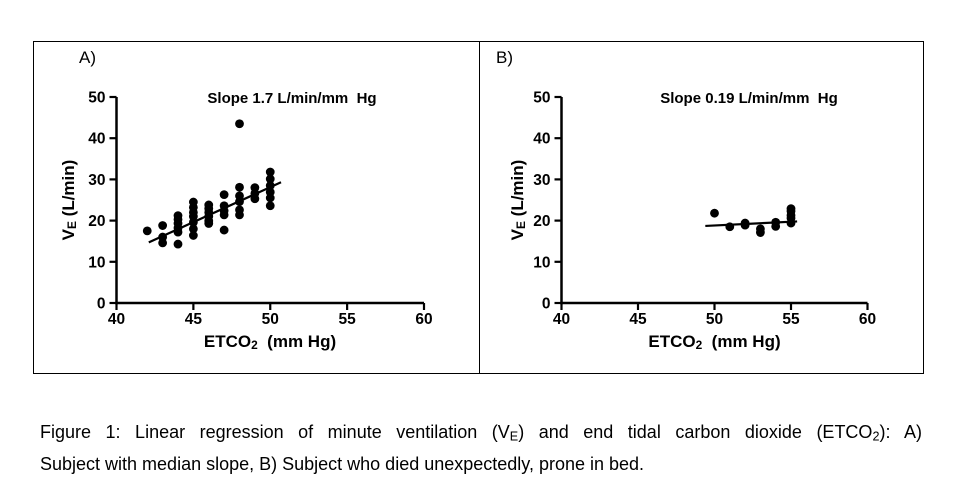  I want to click on text-segment: ) and end tidal carbon dioxide (ETCO, so click(695, 432).